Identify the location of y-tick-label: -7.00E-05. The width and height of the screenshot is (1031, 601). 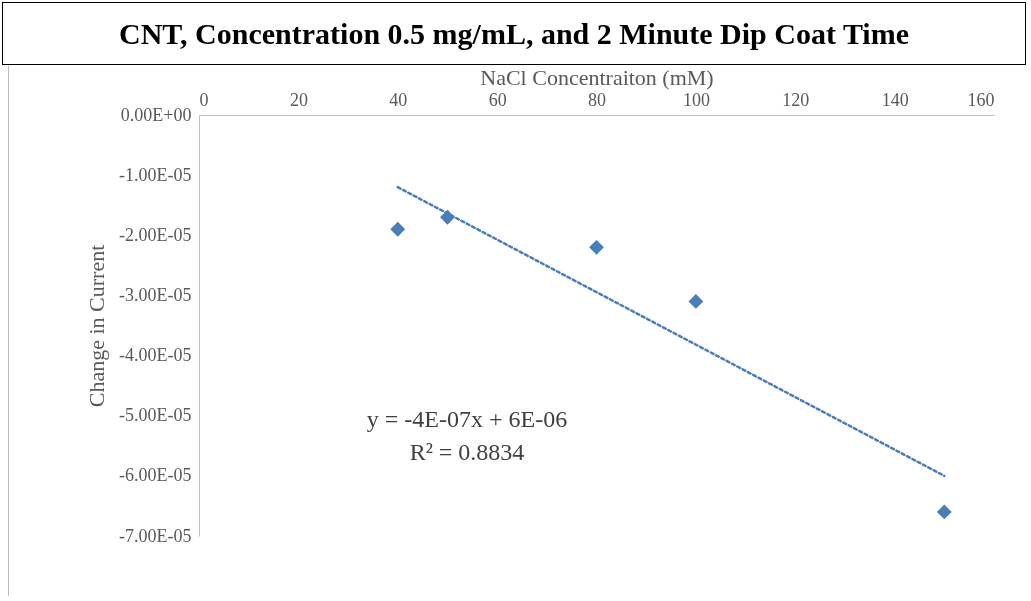
(155, 535).